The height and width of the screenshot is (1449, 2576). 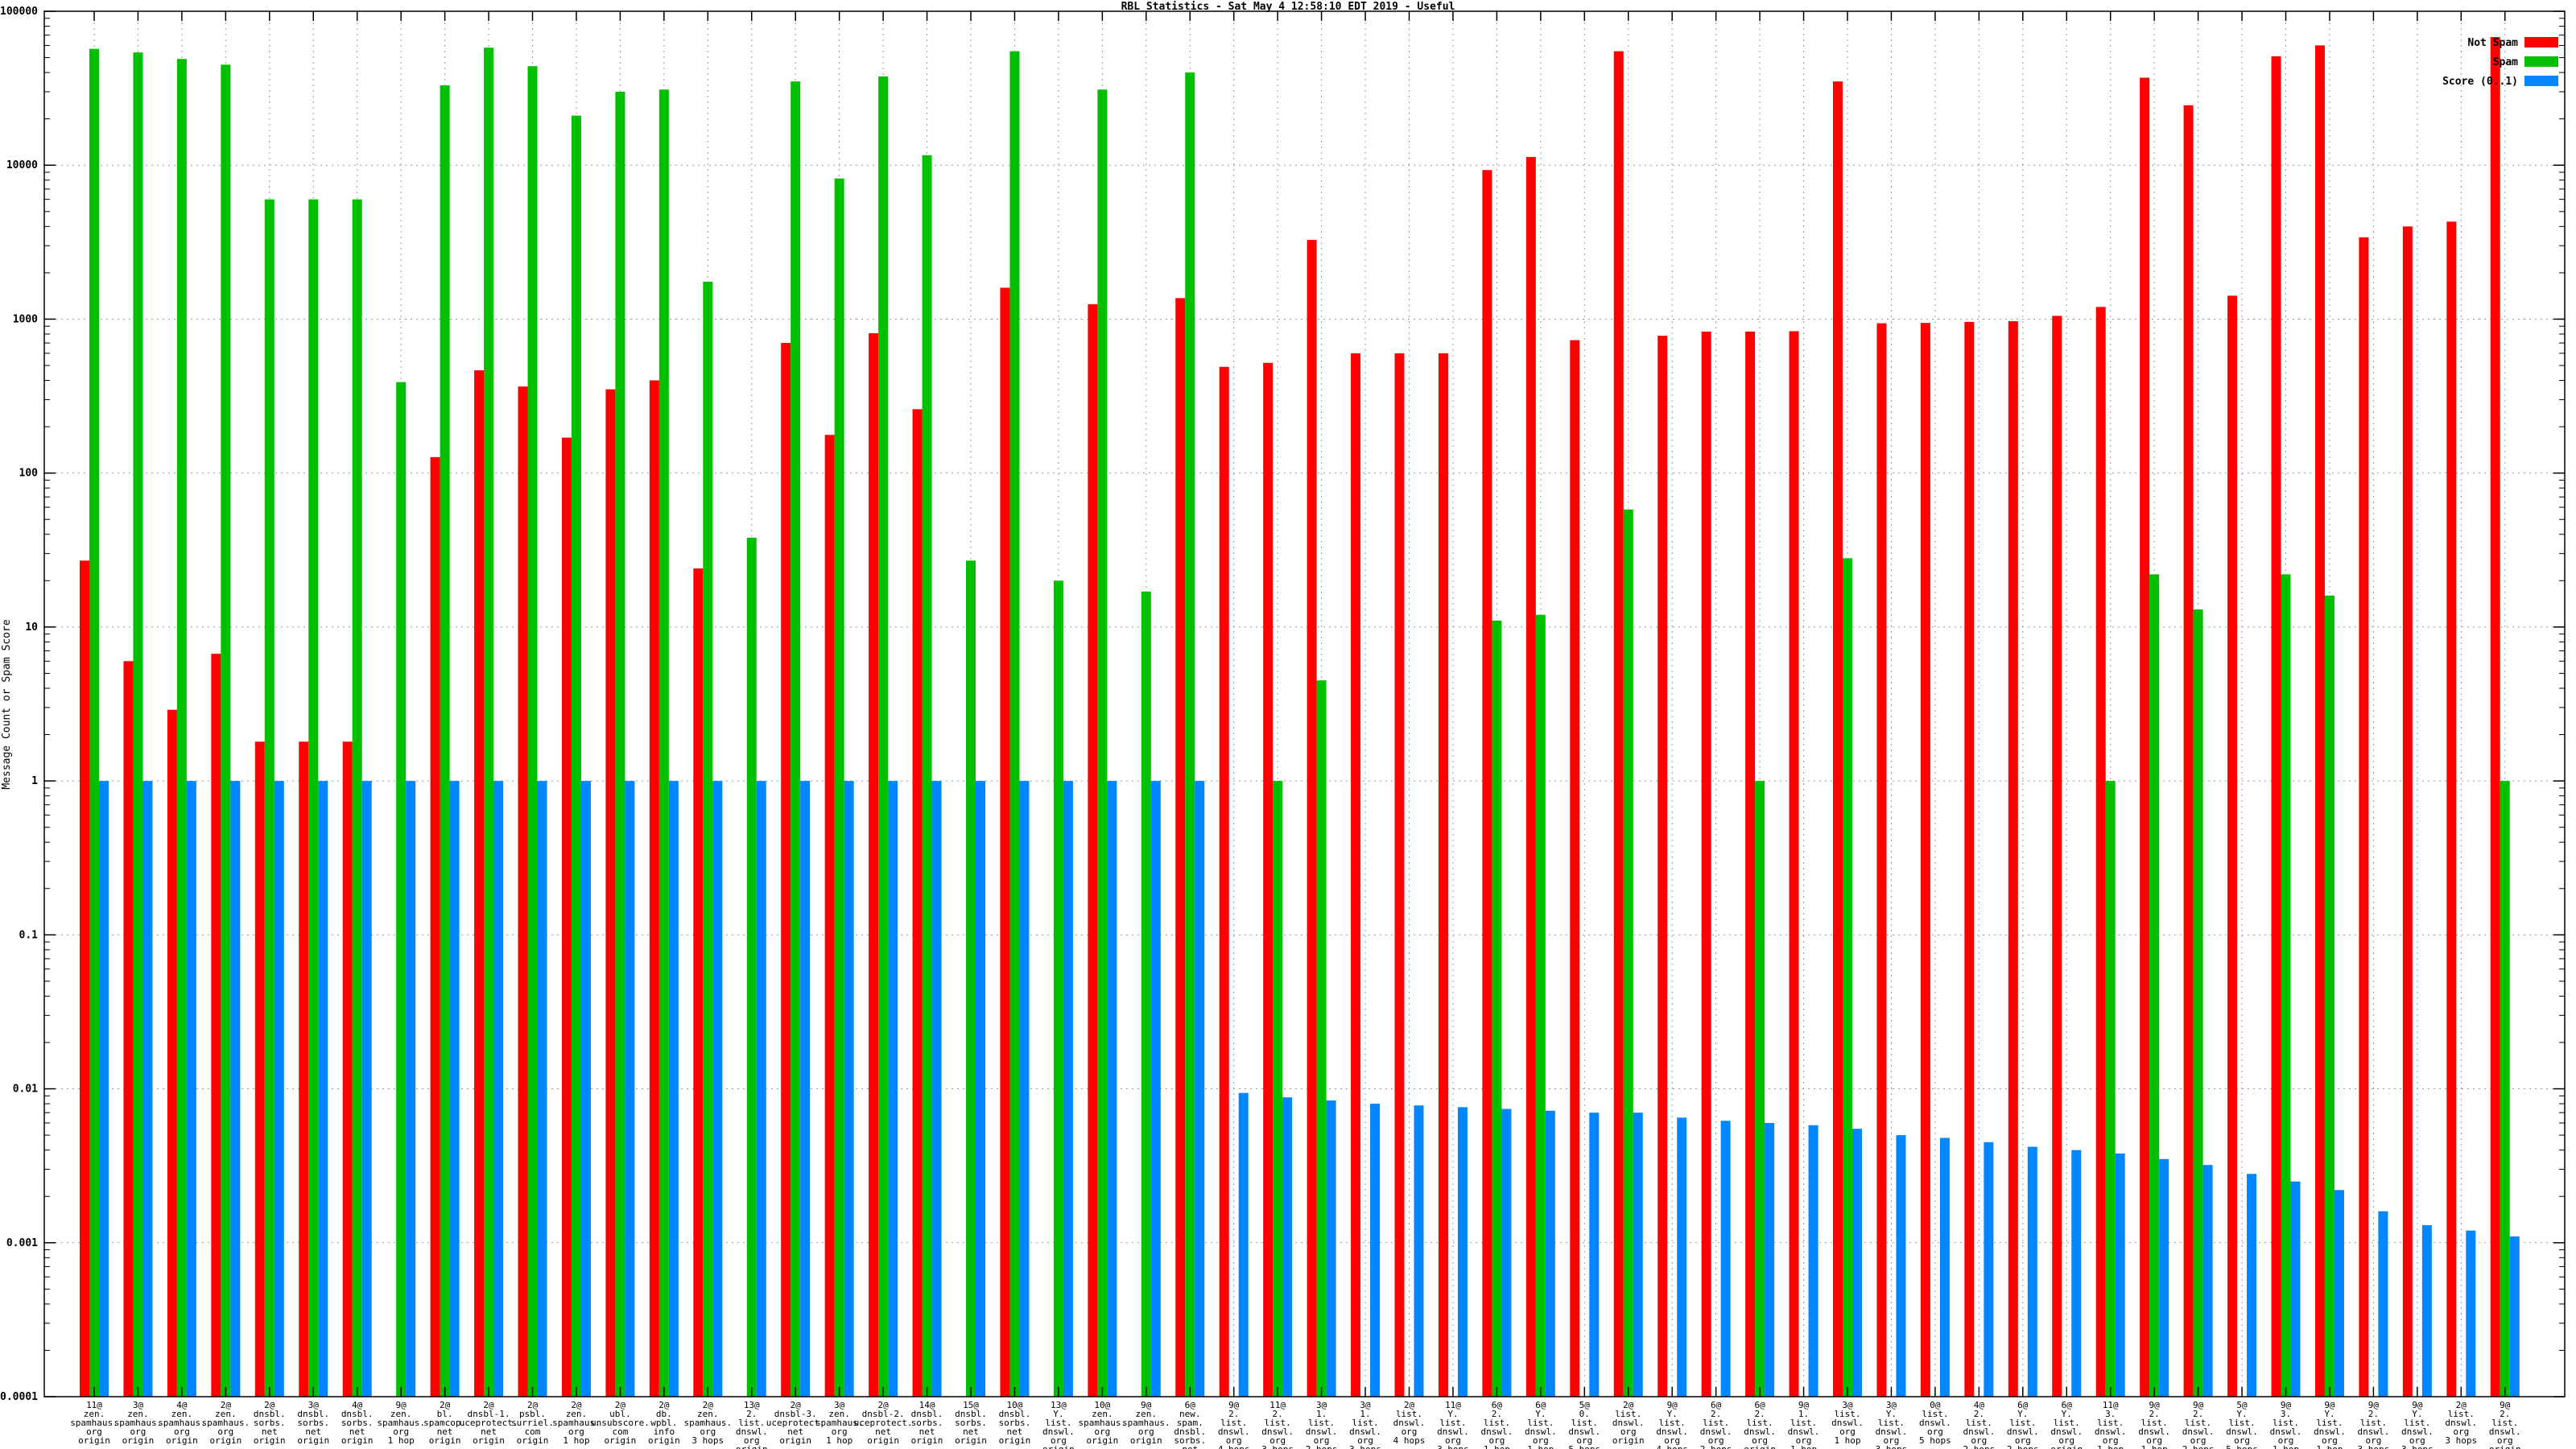 I want to click on x-tick-label: surriel., so click(x=532, y=1423).